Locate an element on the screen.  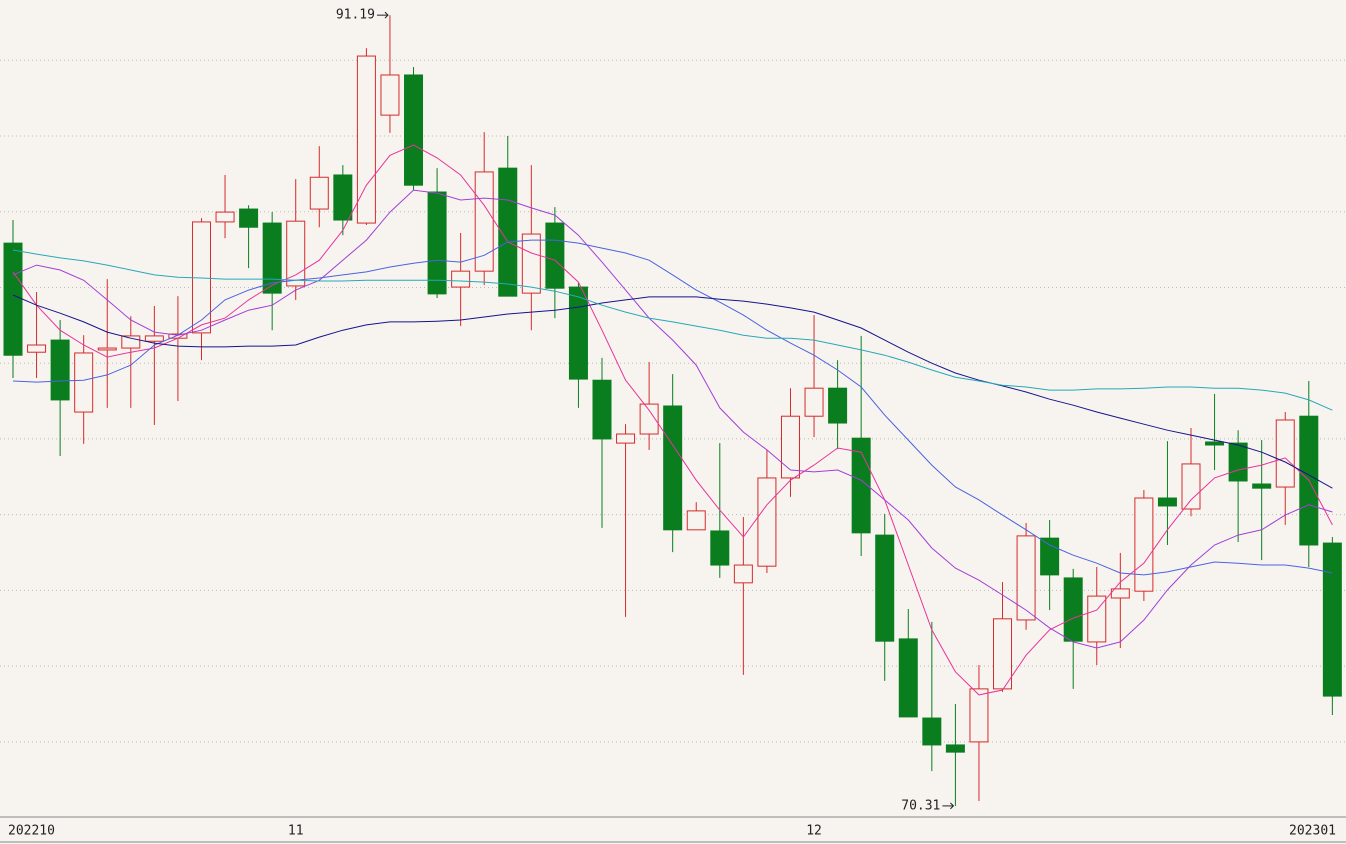
x-tick-label: 11 is located at coordinates (296, 831).